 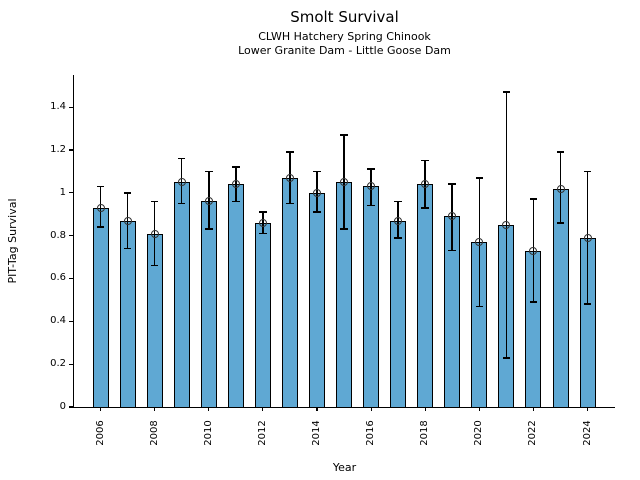 What do you see at coordinates (587, 433) in the screenshot?
I see `x-tick-label: 2024` at bounding box center [587, 433].